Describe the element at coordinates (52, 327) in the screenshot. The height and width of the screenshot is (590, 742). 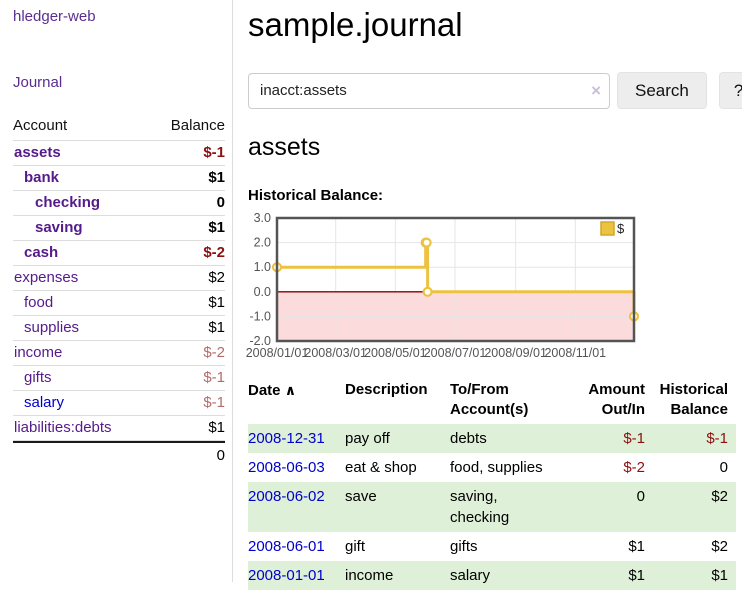
I see `account-link-supplies: supplies` at that location.